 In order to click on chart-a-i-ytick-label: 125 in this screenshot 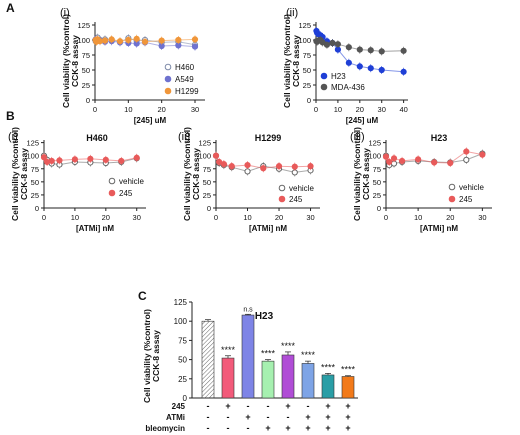, I will do `click(83, 25)`.